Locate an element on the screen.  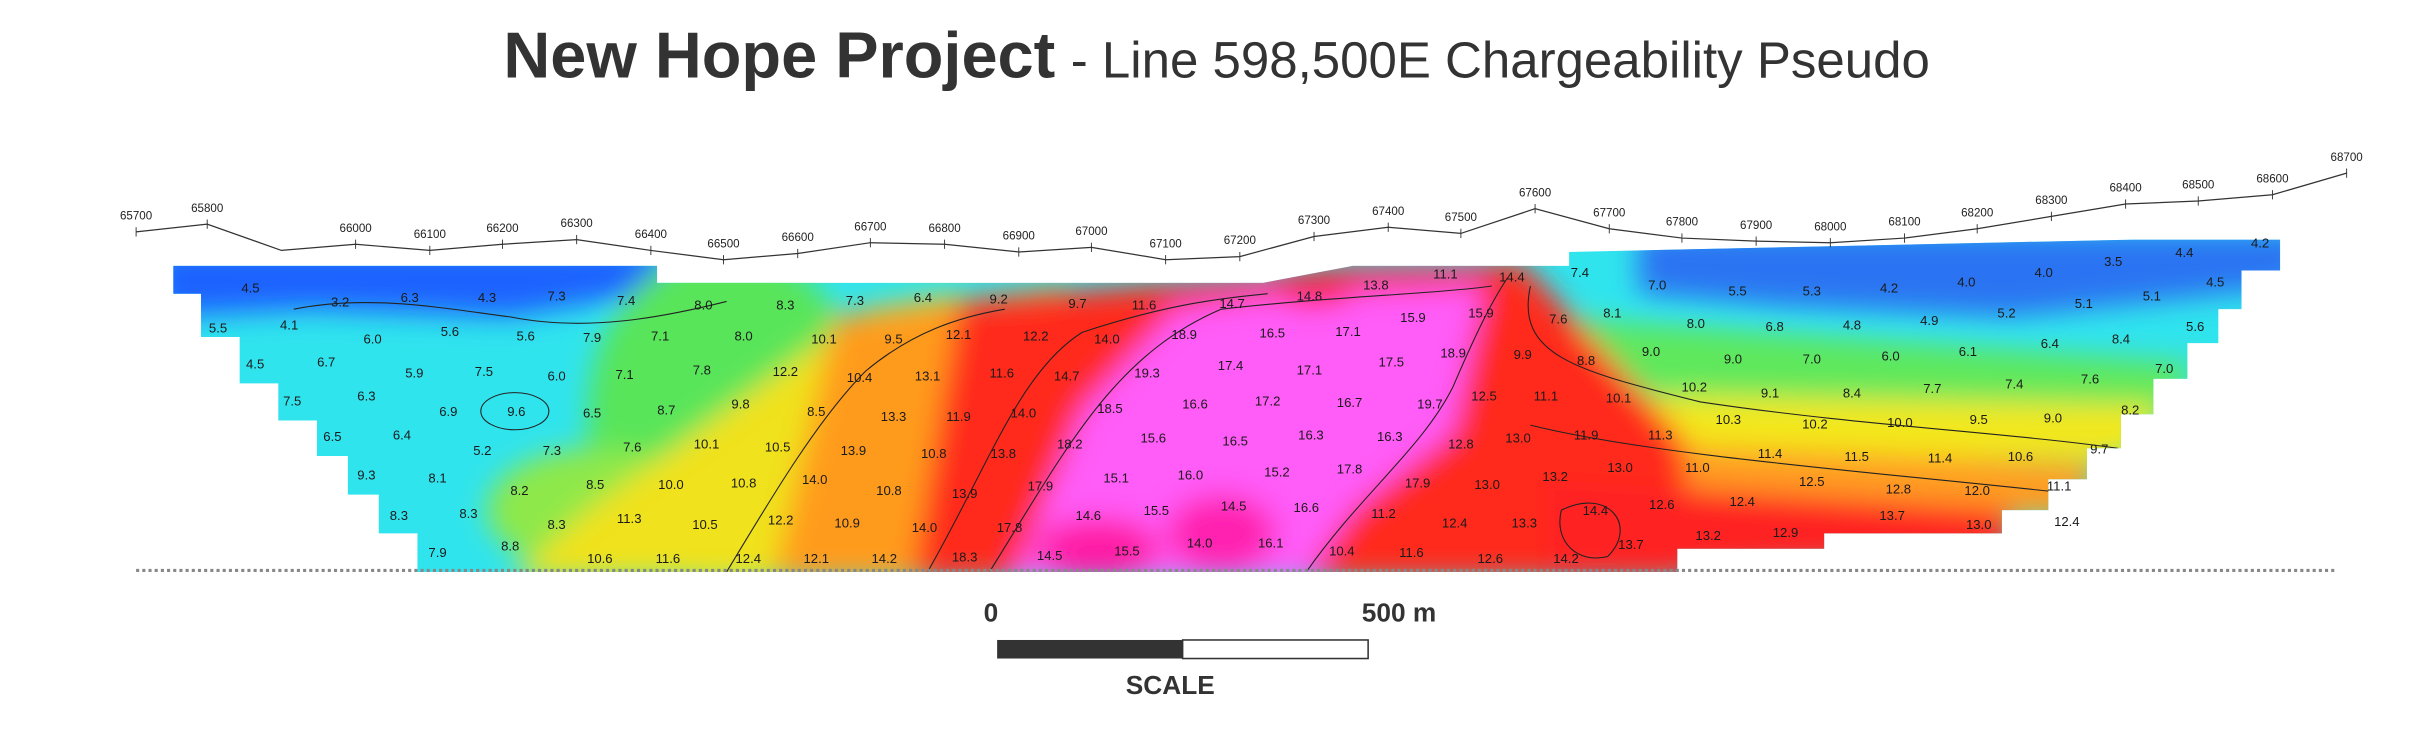
contour-label: 11.3 is located at coordinates (629, 518).